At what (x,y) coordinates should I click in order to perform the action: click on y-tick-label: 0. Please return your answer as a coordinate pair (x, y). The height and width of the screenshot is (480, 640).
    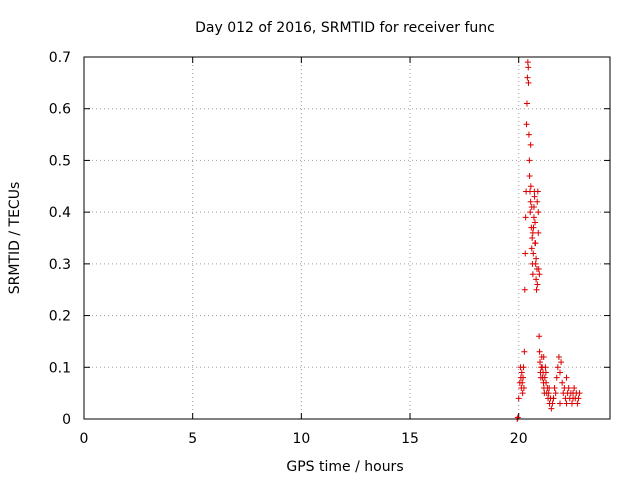
    Looking at the image, I should click on (66, 420).